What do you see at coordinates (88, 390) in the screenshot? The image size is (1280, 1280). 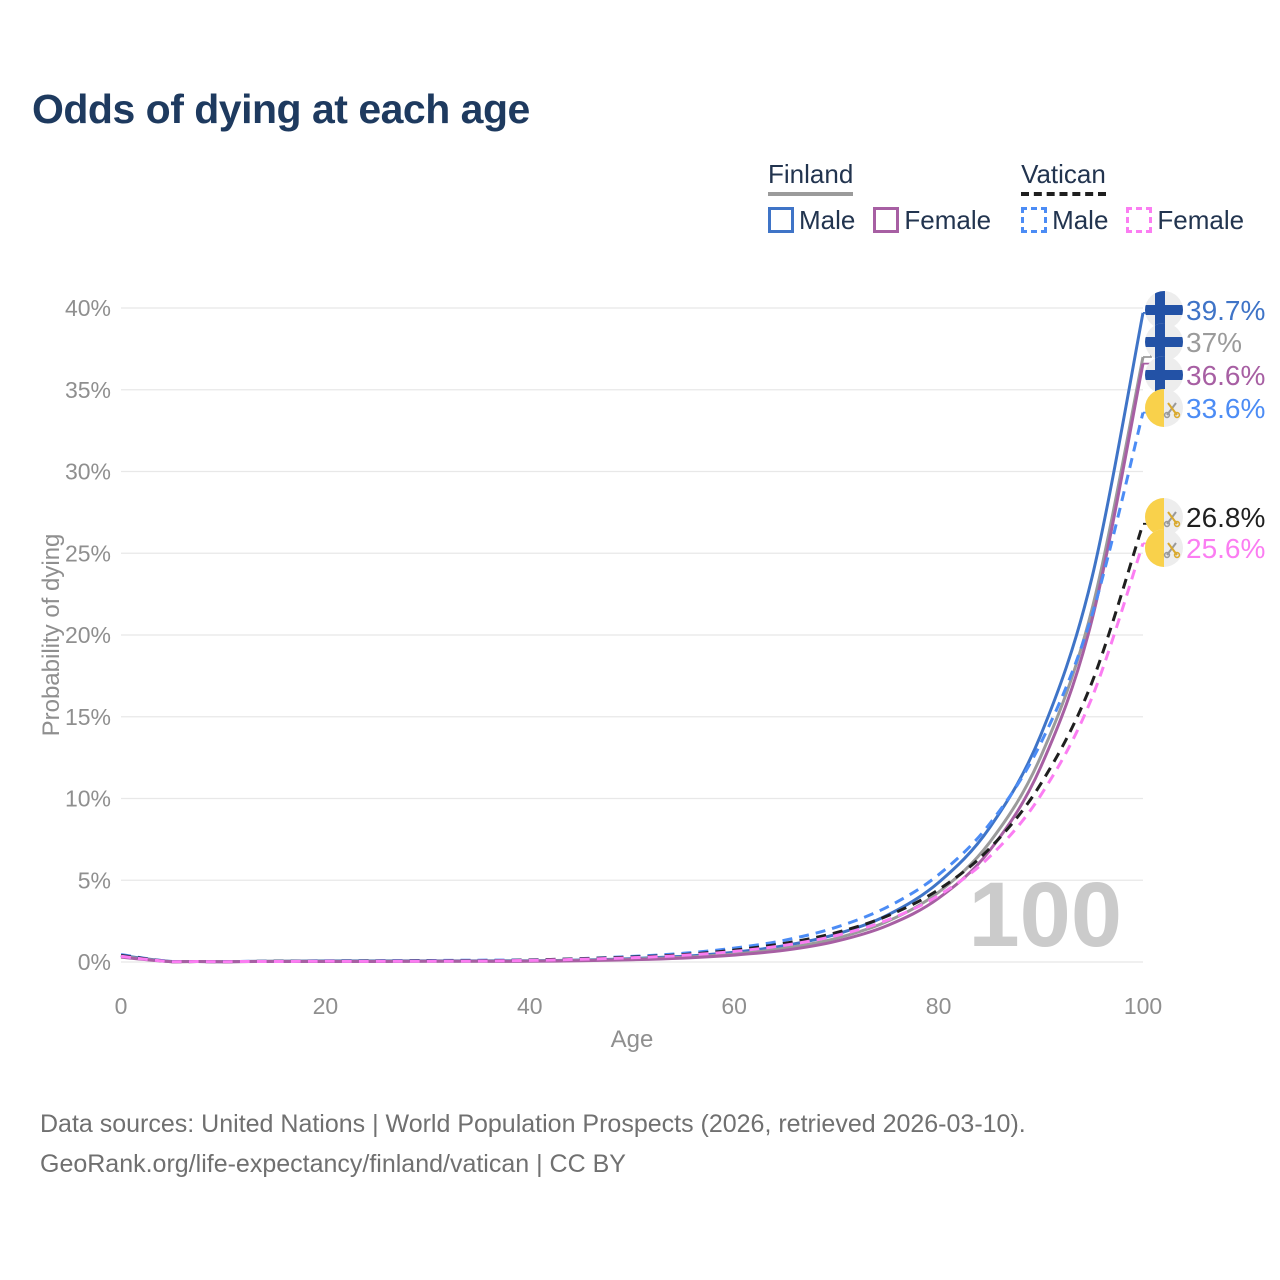 I see `y-tick-label: 35%` at bounding box center [88, 390].